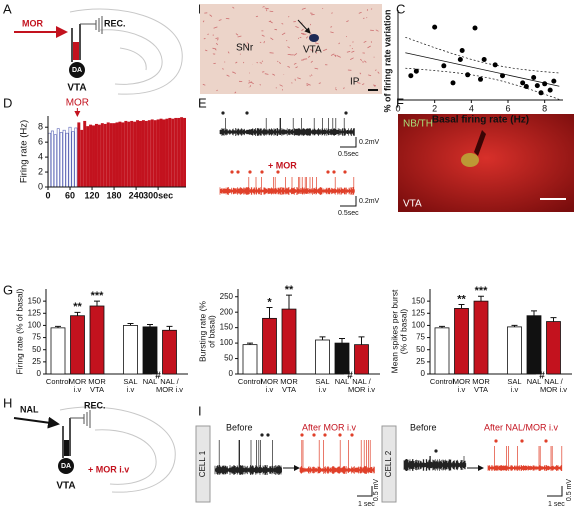 Image resolution: width=577 pixels, height=513 pixels. What do you see at coordinates (515, 389) in the screenshot?
I see `x-tick-label: i.v` at bounding box center [515, 389].